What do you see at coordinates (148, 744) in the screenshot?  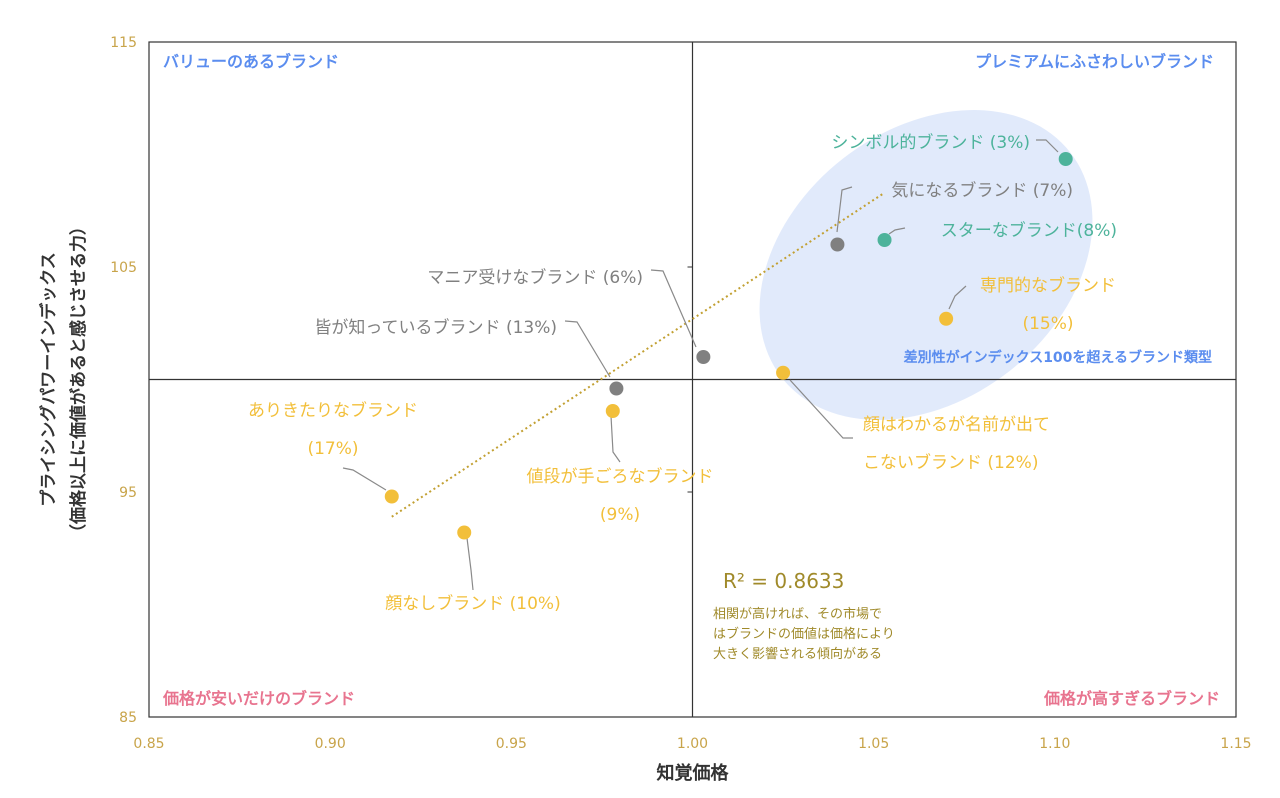 I see `x-tick-label: 0.85` at bounding box center [148, 744].